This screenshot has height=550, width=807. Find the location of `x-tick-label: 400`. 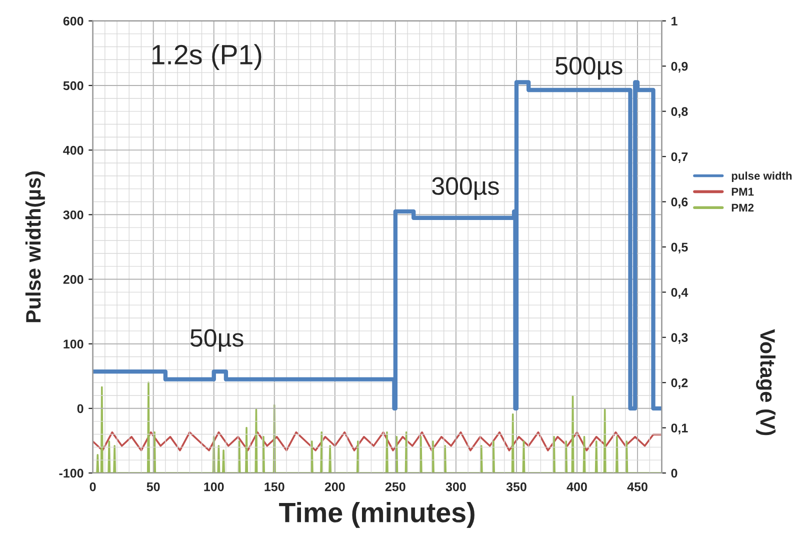

x-tick-label: 400 is located at coordinates (576, 487).